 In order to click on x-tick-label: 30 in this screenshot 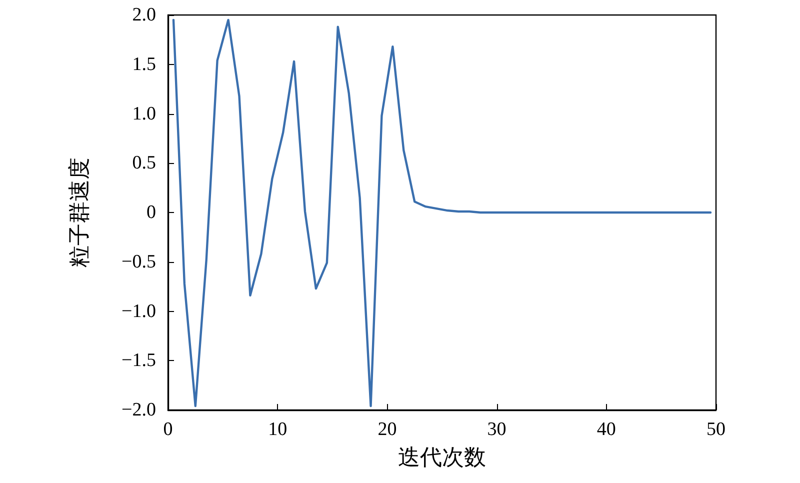, I will do `click(496, 429)`.